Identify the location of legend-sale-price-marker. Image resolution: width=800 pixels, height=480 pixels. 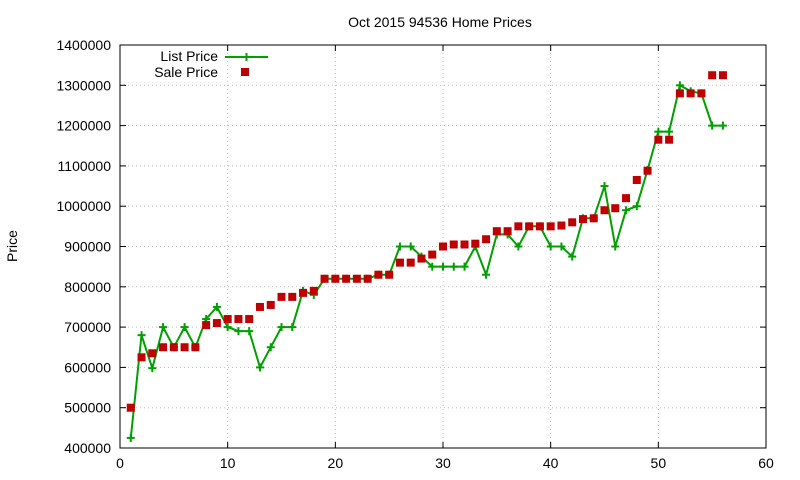
(245, 72).